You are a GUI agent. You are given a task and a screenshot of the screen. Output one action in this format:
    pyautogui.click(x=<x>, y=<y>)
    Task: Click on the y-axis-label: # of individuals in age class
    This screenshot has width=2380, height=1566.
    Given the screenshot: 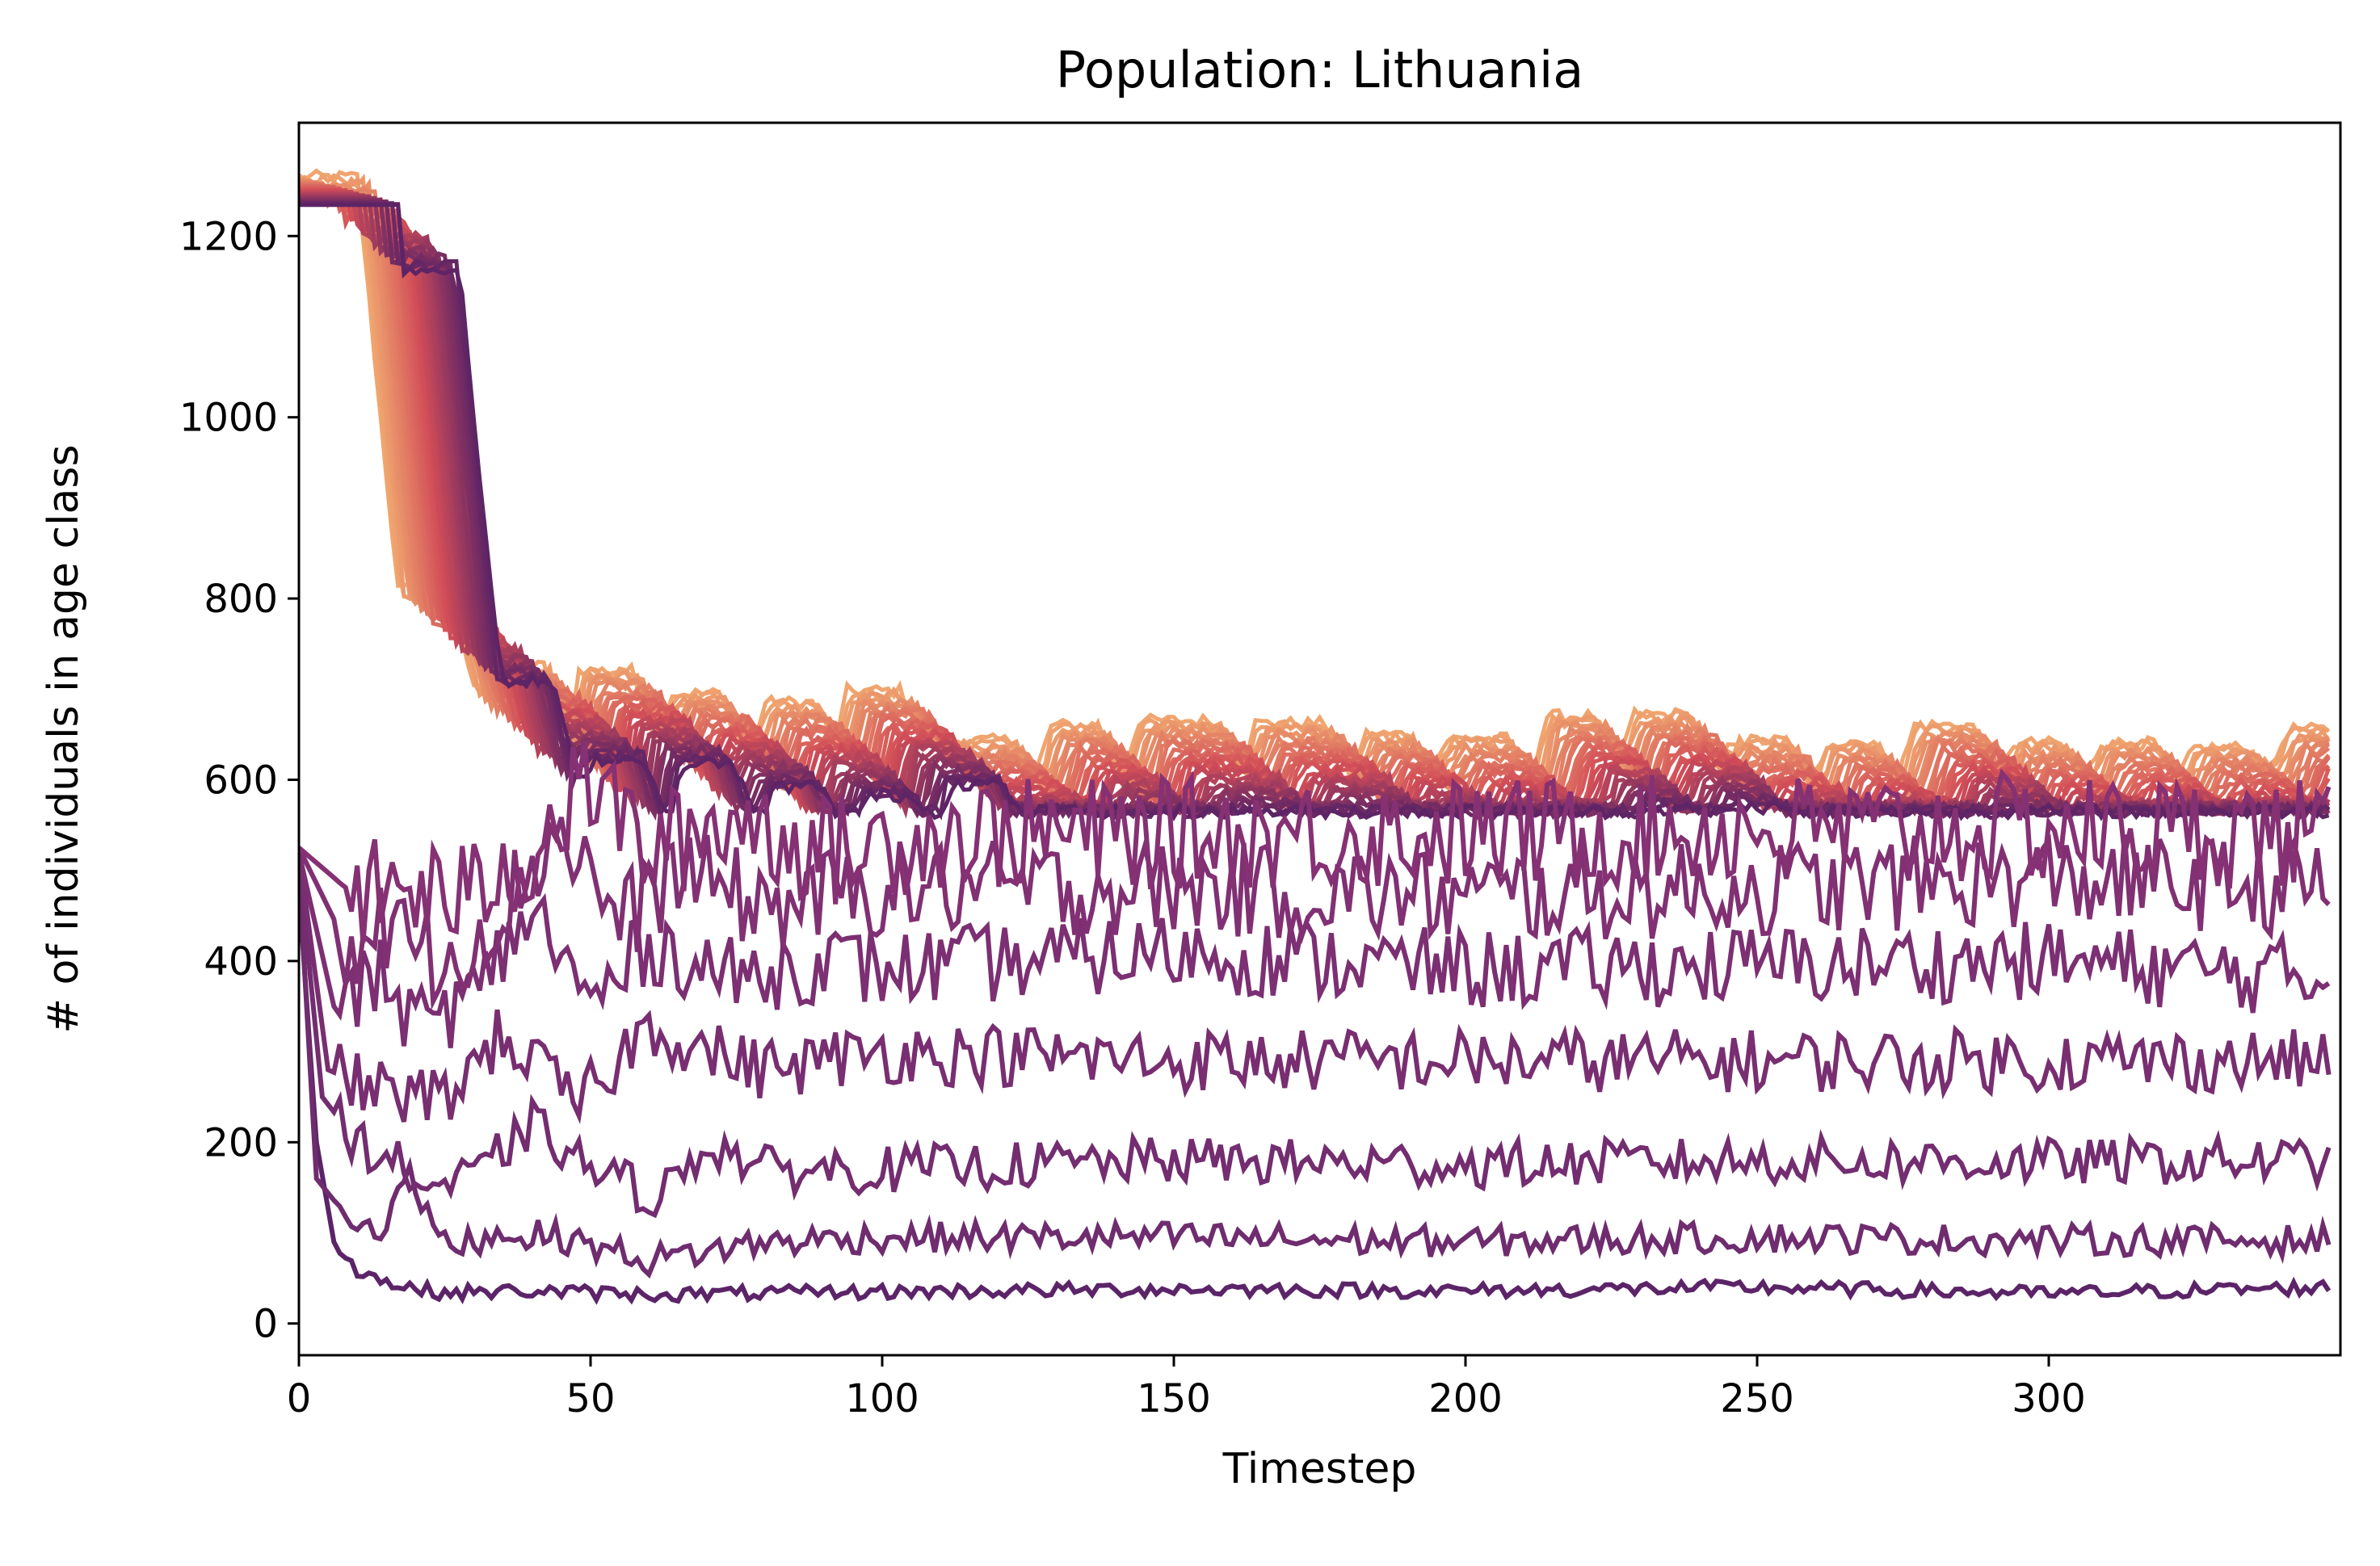 What is the action you would take?
    pyautogui.click(x=64, y=738)
    